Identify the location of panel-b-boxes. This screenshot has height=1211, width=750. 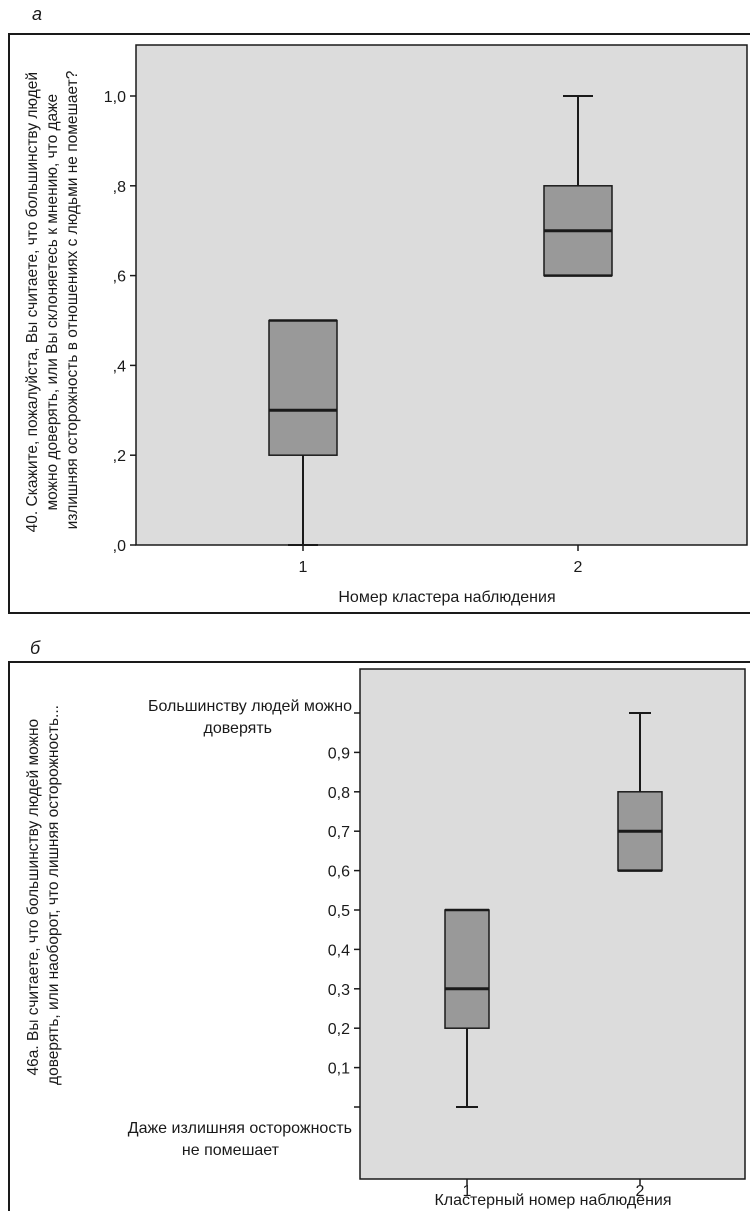
(553, 910).